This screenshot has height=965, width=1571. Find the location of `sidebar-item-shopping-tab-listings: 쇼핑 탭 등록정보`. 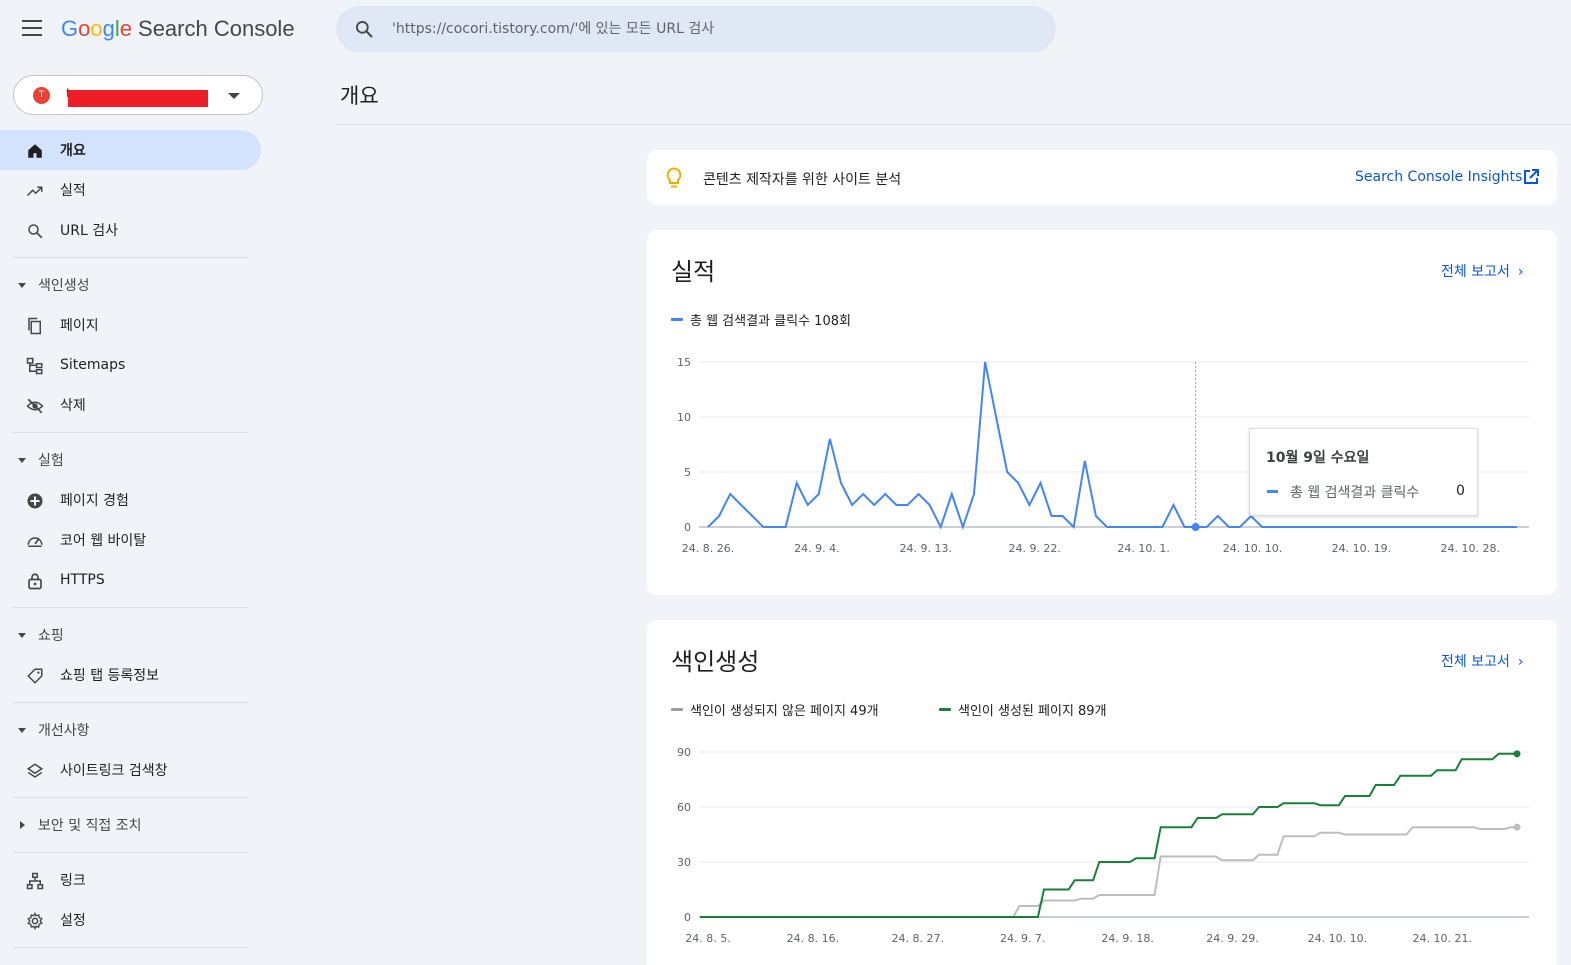

sidebar-item-shopping-tab-listings: 쇼핑 탭 등록정보 is located at coordinates (131, 675).